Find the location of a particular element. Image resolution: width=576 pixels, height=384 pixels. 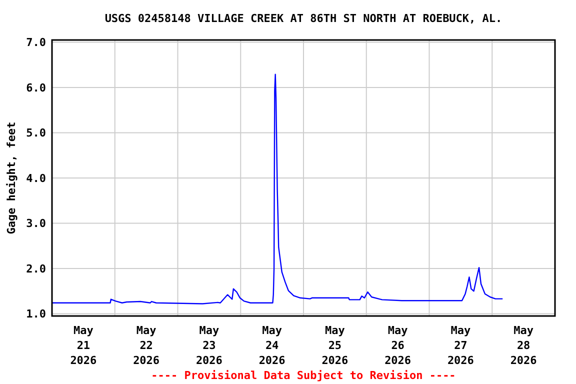

y-tick-label: 4.0 is located at coordinates (36, 178).